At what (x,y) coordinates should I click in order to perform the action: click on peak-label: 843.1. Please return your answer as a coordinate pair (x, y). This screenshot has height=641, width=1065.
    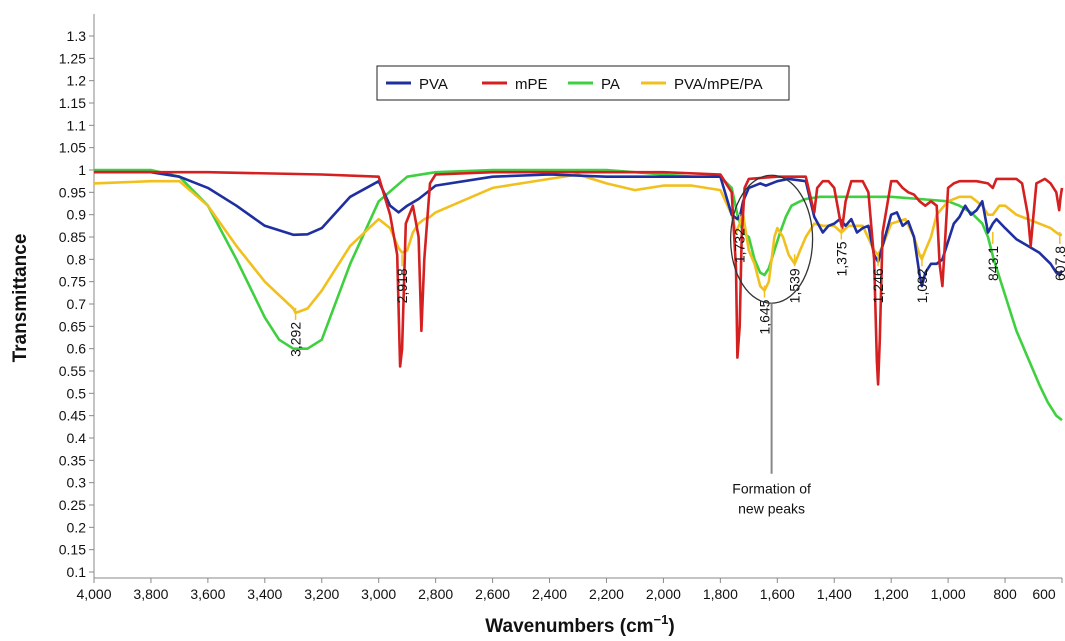
    Looking at the image, I should click on (993, 263).